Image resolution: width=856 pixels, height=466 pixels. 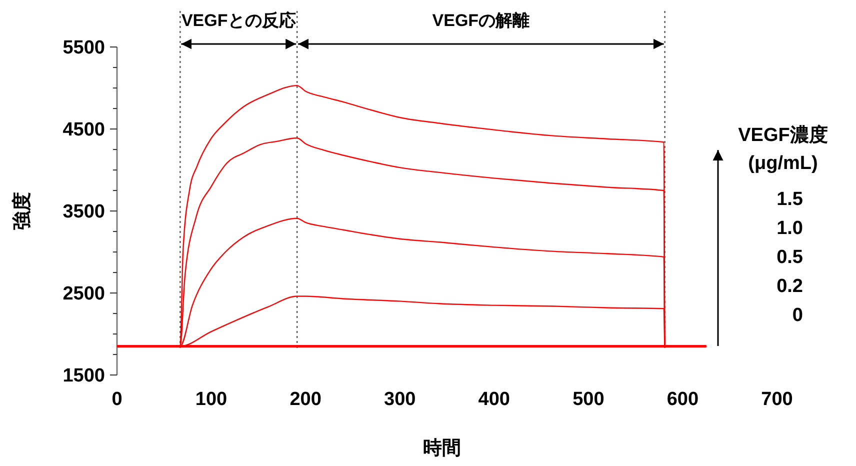 What do you see at coordinates (306, 399) in the screenshot?
I see `x-tick-label: 200` at bounding box center [306, 399].